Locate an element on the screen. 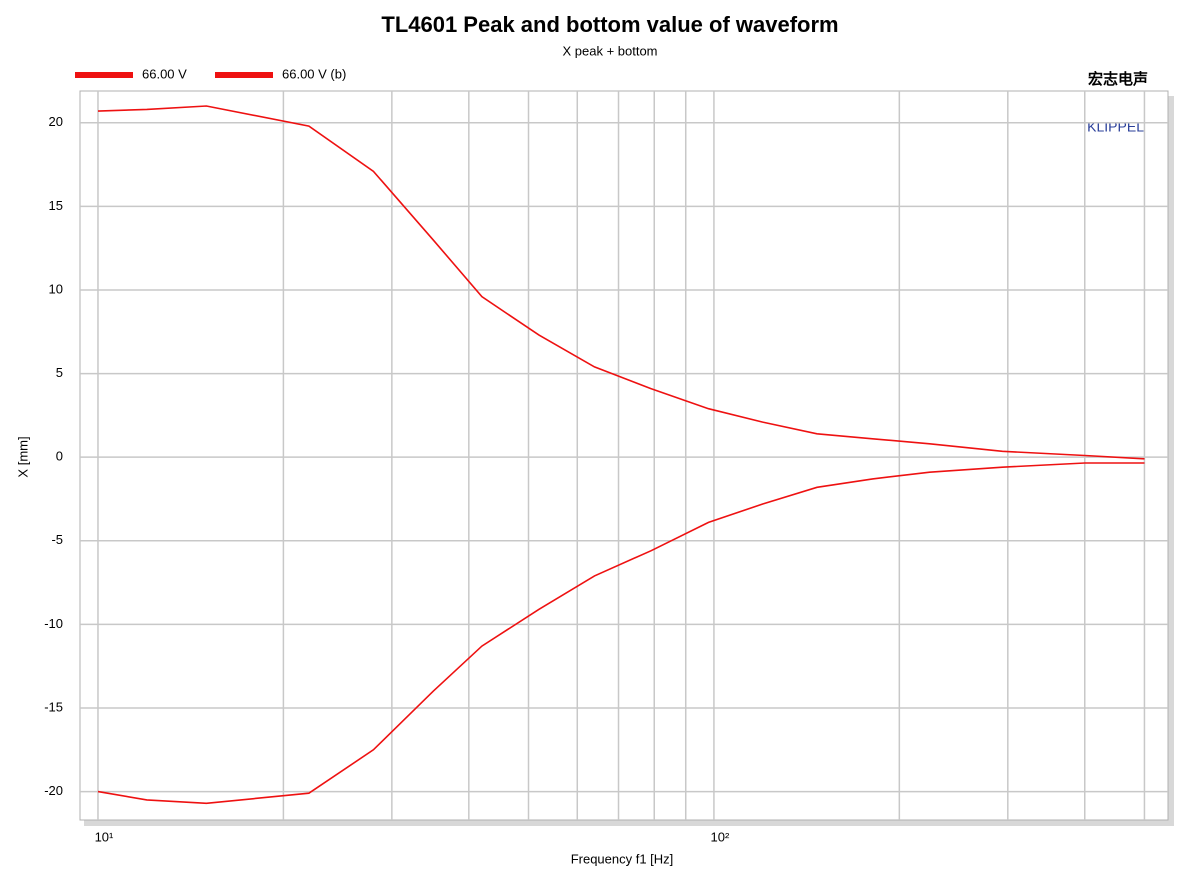 The width and height of the screenshot is (1200, 890). y-axis-label: X [mm] is located at coordinates (22, 456).